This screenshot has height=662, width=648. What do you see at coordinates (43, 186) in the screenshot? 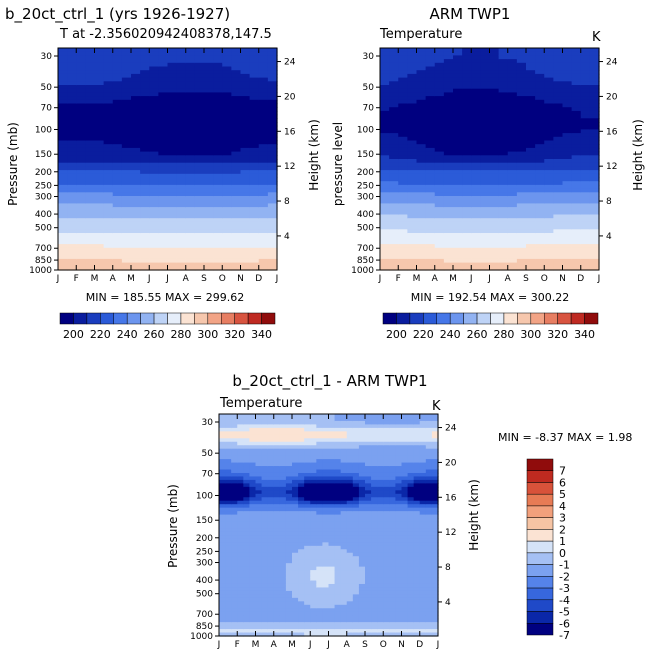
I see `y-tick-label: 250` at bounding box center [43, 186].